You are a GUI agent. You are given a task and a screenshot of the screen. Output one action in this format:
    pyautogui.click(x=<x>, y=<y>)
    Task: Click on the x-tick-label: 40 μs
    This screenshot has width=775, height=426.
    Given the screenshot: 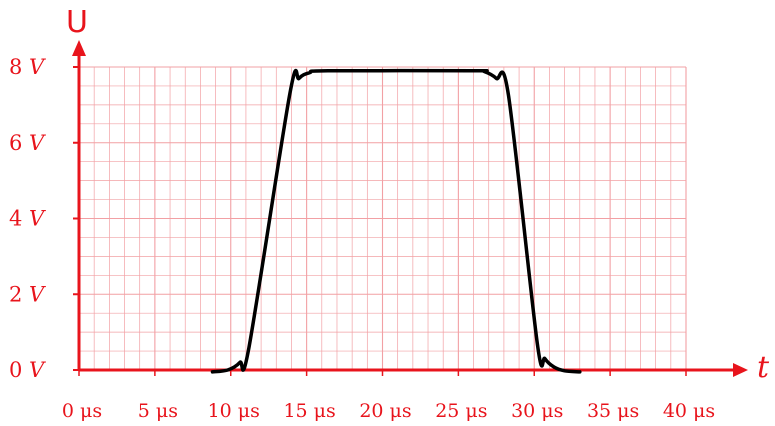 What is the action you would take?
    pyautogui.click(x=689, y=411)
    